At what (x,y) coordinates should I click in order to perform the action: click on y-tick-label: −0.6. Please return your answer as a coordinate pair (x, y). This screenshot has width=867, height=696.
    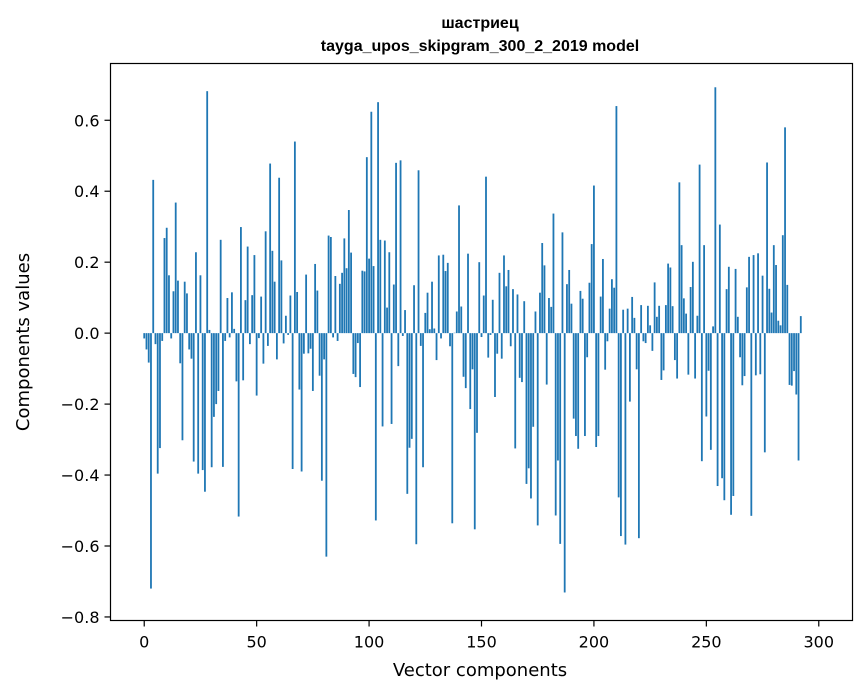
    Looking at the image, I should click on (80, 546).